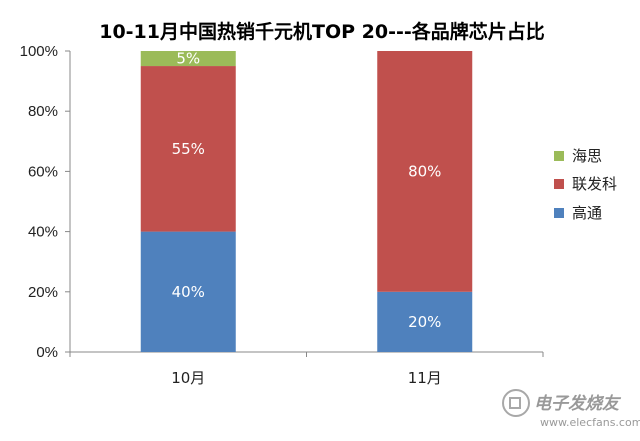 This screenshot has width=640, height=441. What do you see at coordinates (590, 422) in the screenshot?
I see `watermark-url: www.elecfans.com` at bounding box center [590, 422].